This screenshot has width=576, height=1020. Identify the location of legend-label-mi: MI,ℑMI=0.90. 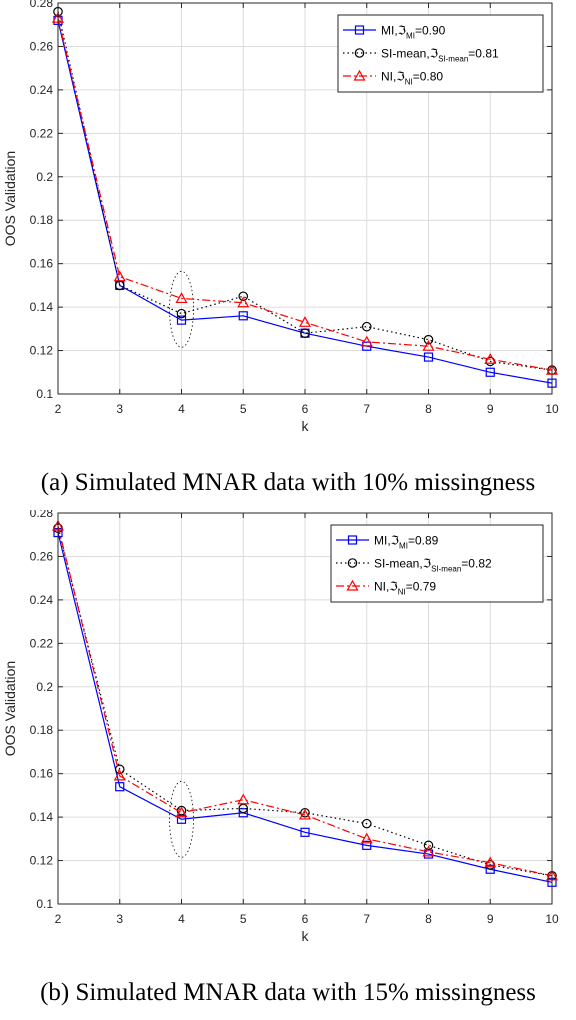
(413, 32).